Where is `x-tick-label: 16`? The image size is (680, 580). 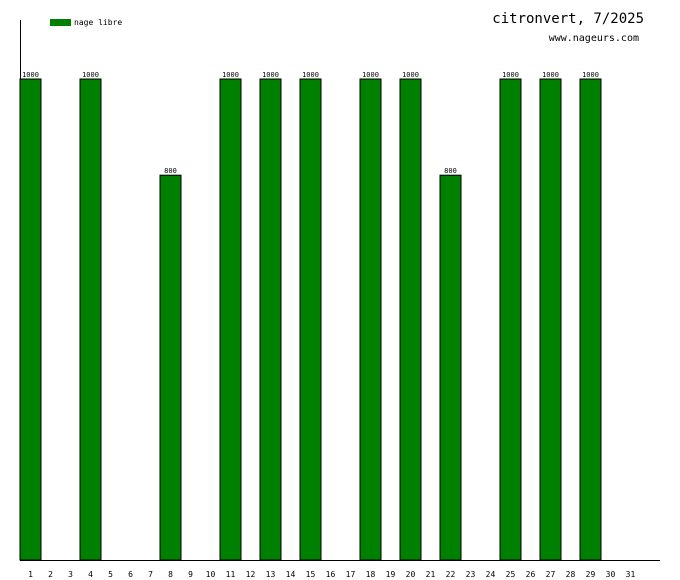 x-tick-label: 16 is located at coordinates (331, 574).